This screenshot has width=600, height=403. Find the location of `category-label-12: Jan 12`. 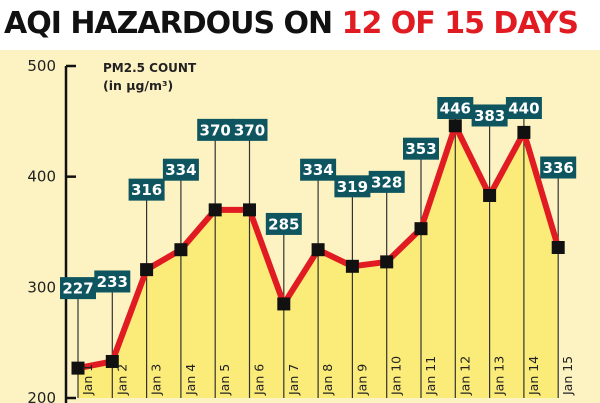

category-label-12: Jan 12 is located at coordinates (464, 376).